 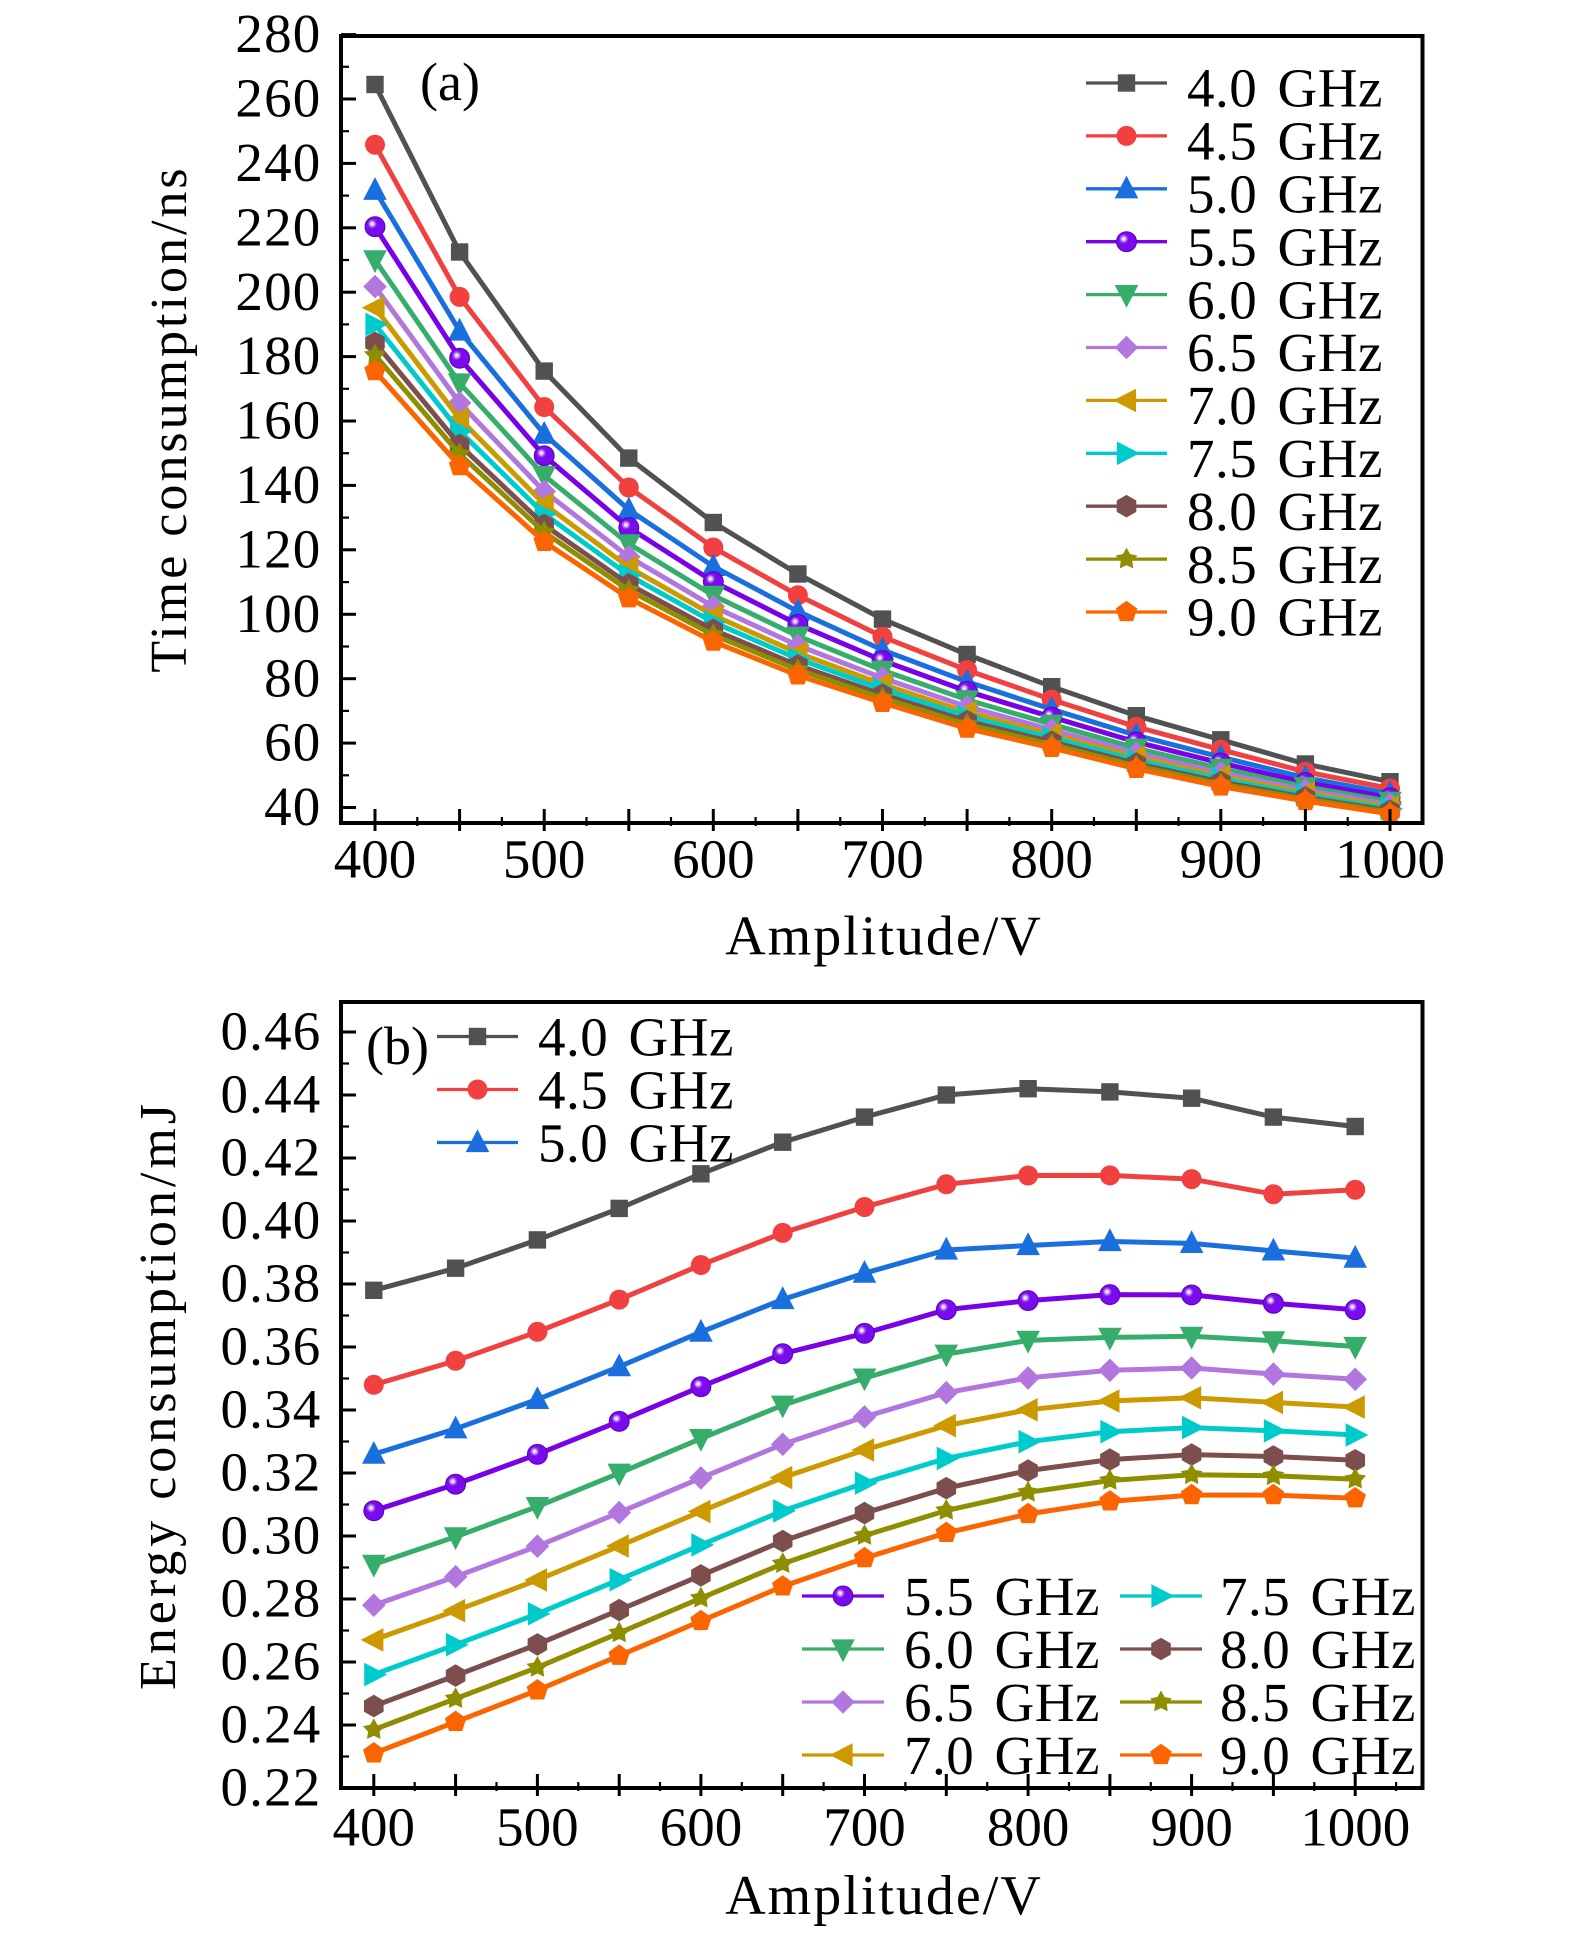 I want to click on svg-text: 120, so click(x=278, y=548).